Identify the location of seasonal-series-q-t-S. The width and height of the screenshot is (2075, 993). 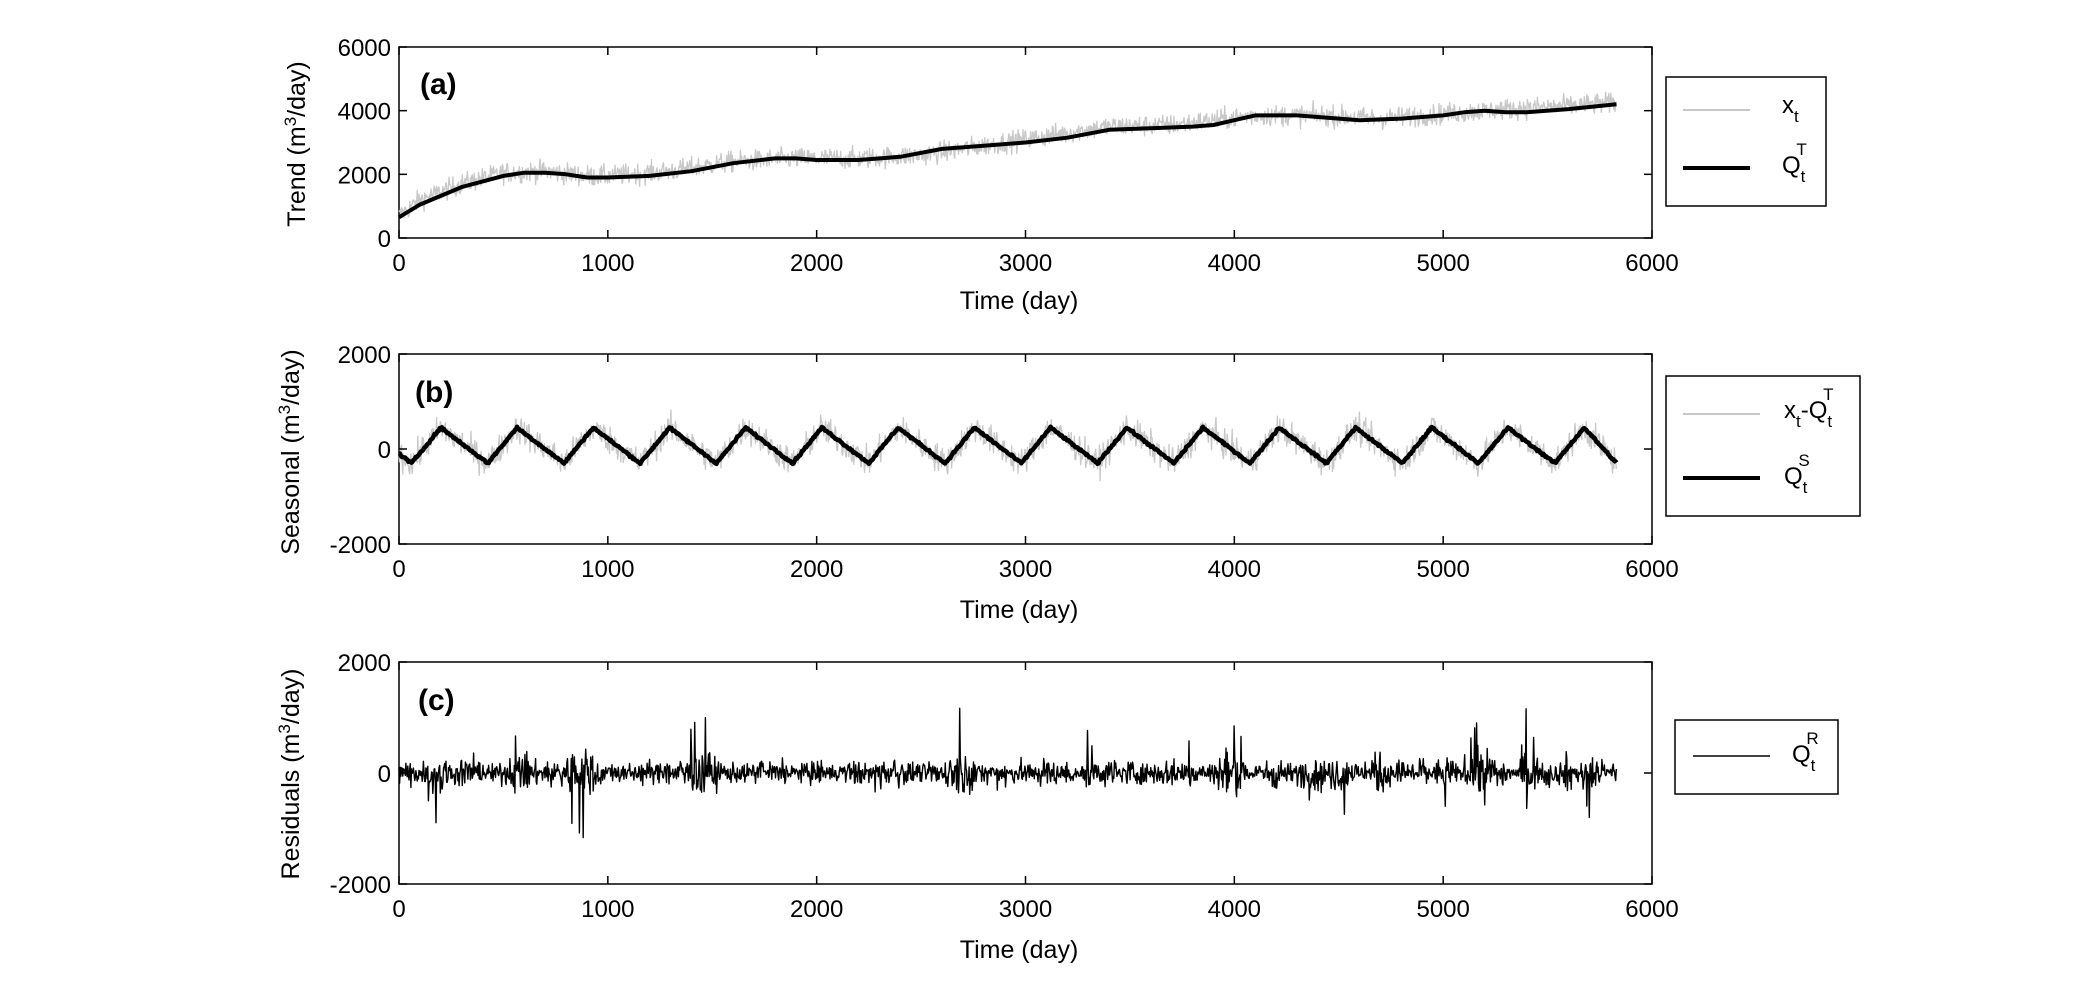
(1008, 445).